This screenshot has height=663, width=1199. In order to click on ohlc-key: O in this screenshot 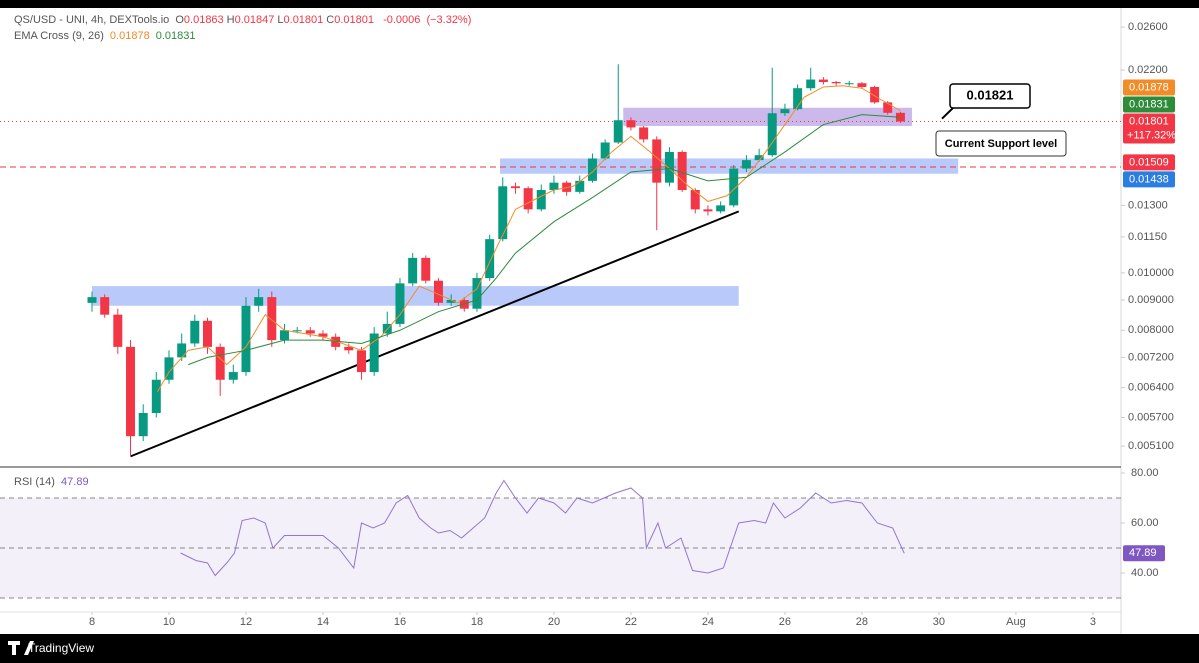, I will do `click(179, 20)`.